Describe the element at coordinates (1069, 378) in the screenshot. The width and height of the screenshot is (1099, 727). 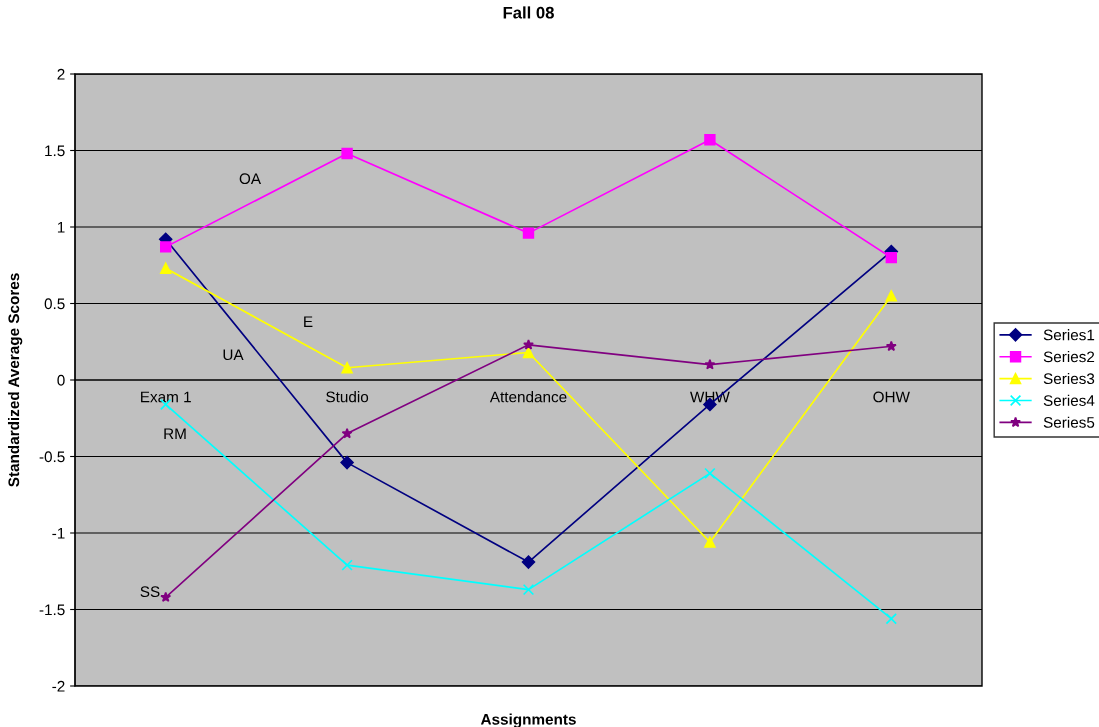
I see `legend-label: Series3` at that location.